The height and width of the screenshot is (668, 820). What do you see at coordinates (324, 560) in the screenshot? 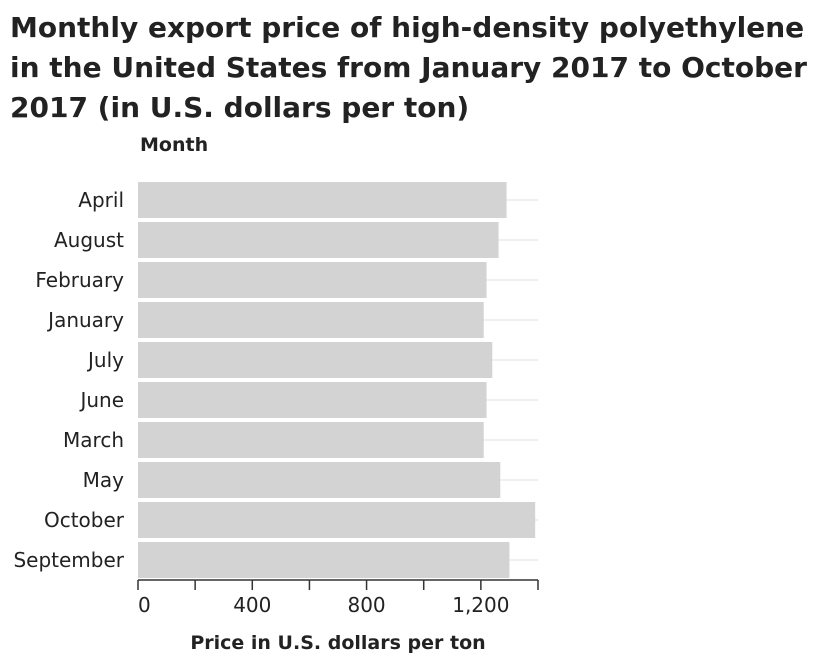
I see `bar-september` at bounding box center [324, 560].